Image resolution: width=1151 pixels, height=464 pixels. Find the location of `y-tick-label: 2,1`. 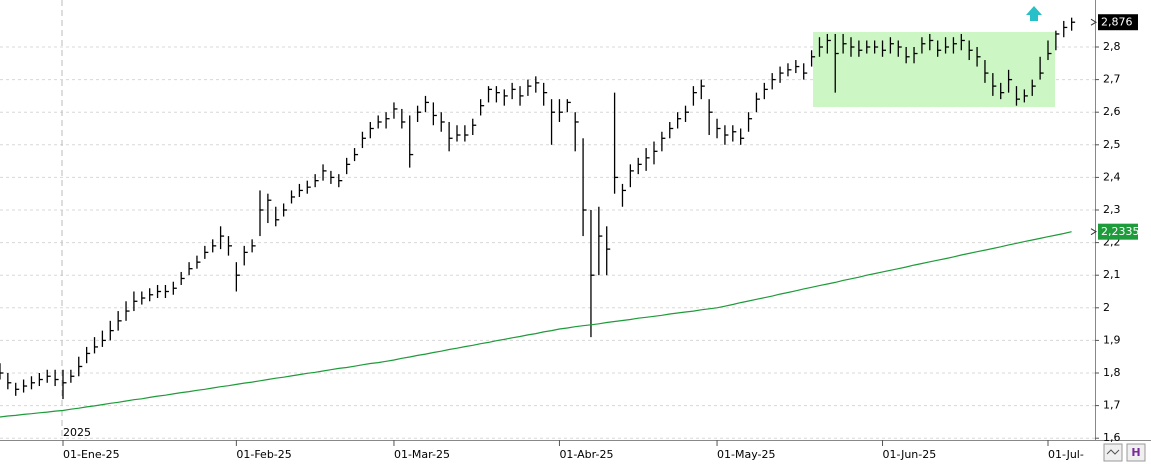

y-tick-label: 2,1 is located at coordinates (1112, 274).